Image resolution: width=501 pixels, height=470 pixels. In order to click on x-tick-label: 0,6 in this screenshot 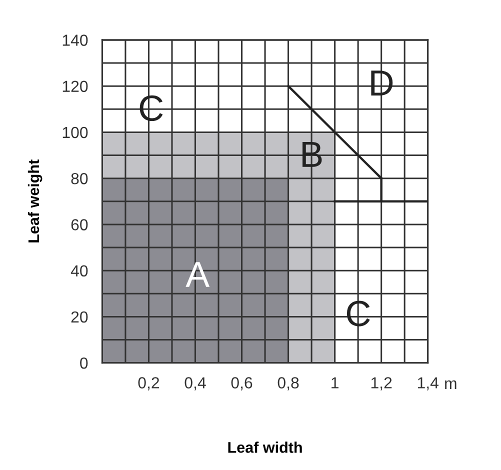, I will do `click(241, 383)`.